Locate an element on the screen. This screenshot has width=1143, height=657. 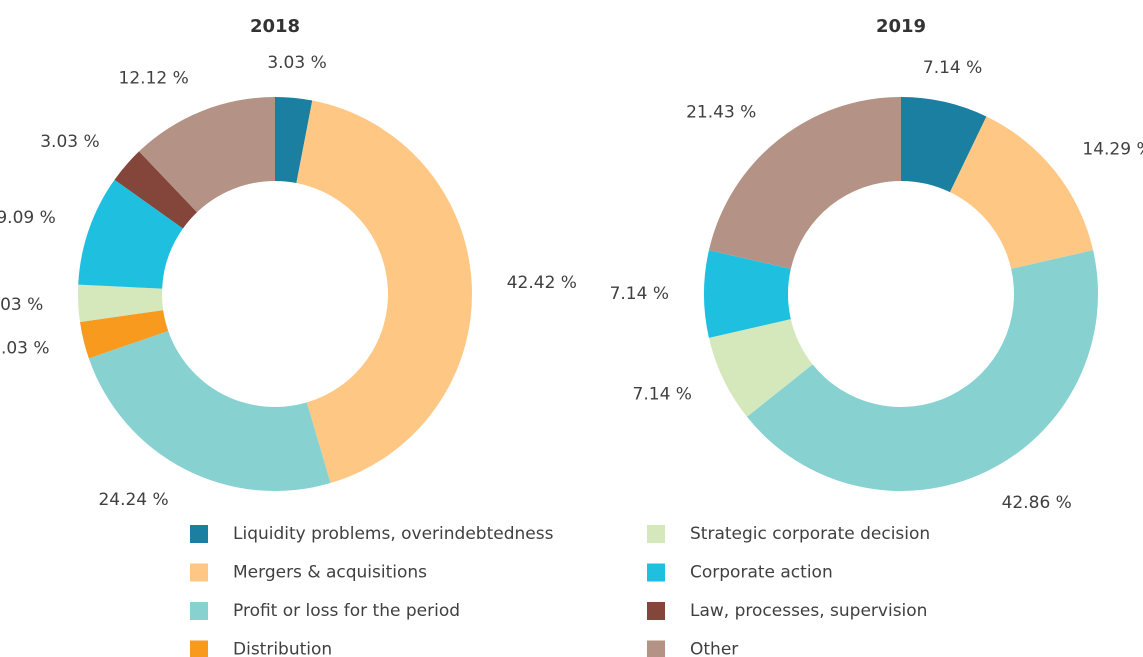
legend-label: Mergers & acquisitions is located at coordinates (330, 573).